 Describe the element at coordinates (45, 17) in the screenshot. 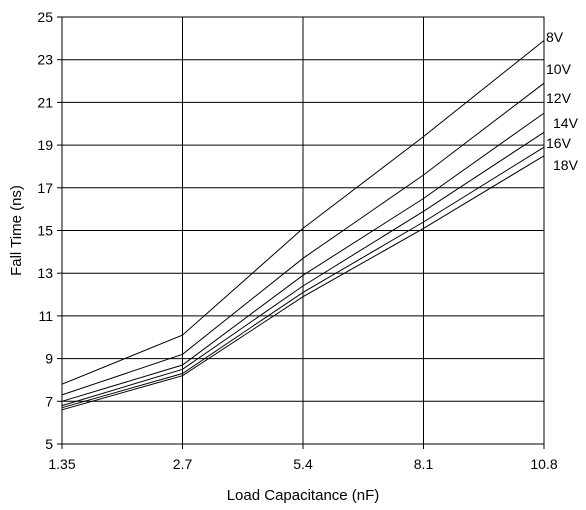

I see `y-tick-label: 25` at that location.